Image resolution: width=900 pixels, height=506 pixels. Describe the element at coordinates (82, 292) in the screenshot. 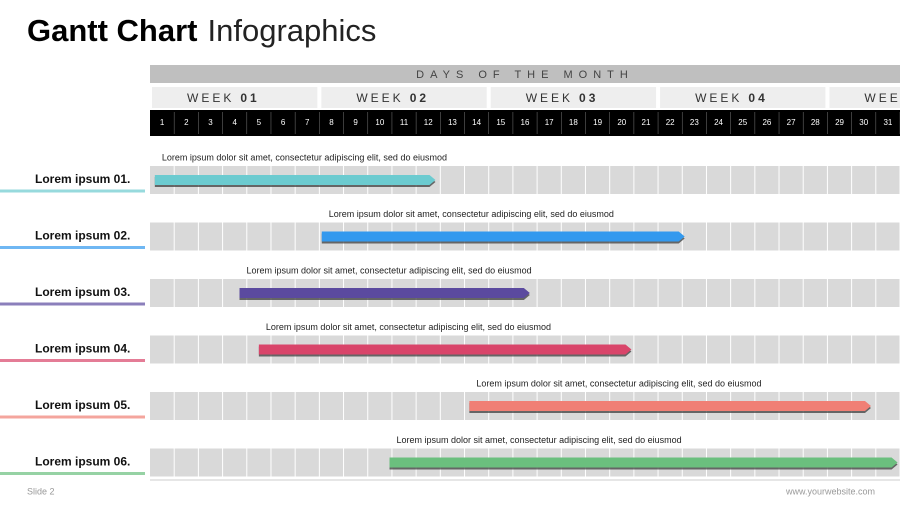

I see `task-label: Lorem ipsum 03.` at that location.